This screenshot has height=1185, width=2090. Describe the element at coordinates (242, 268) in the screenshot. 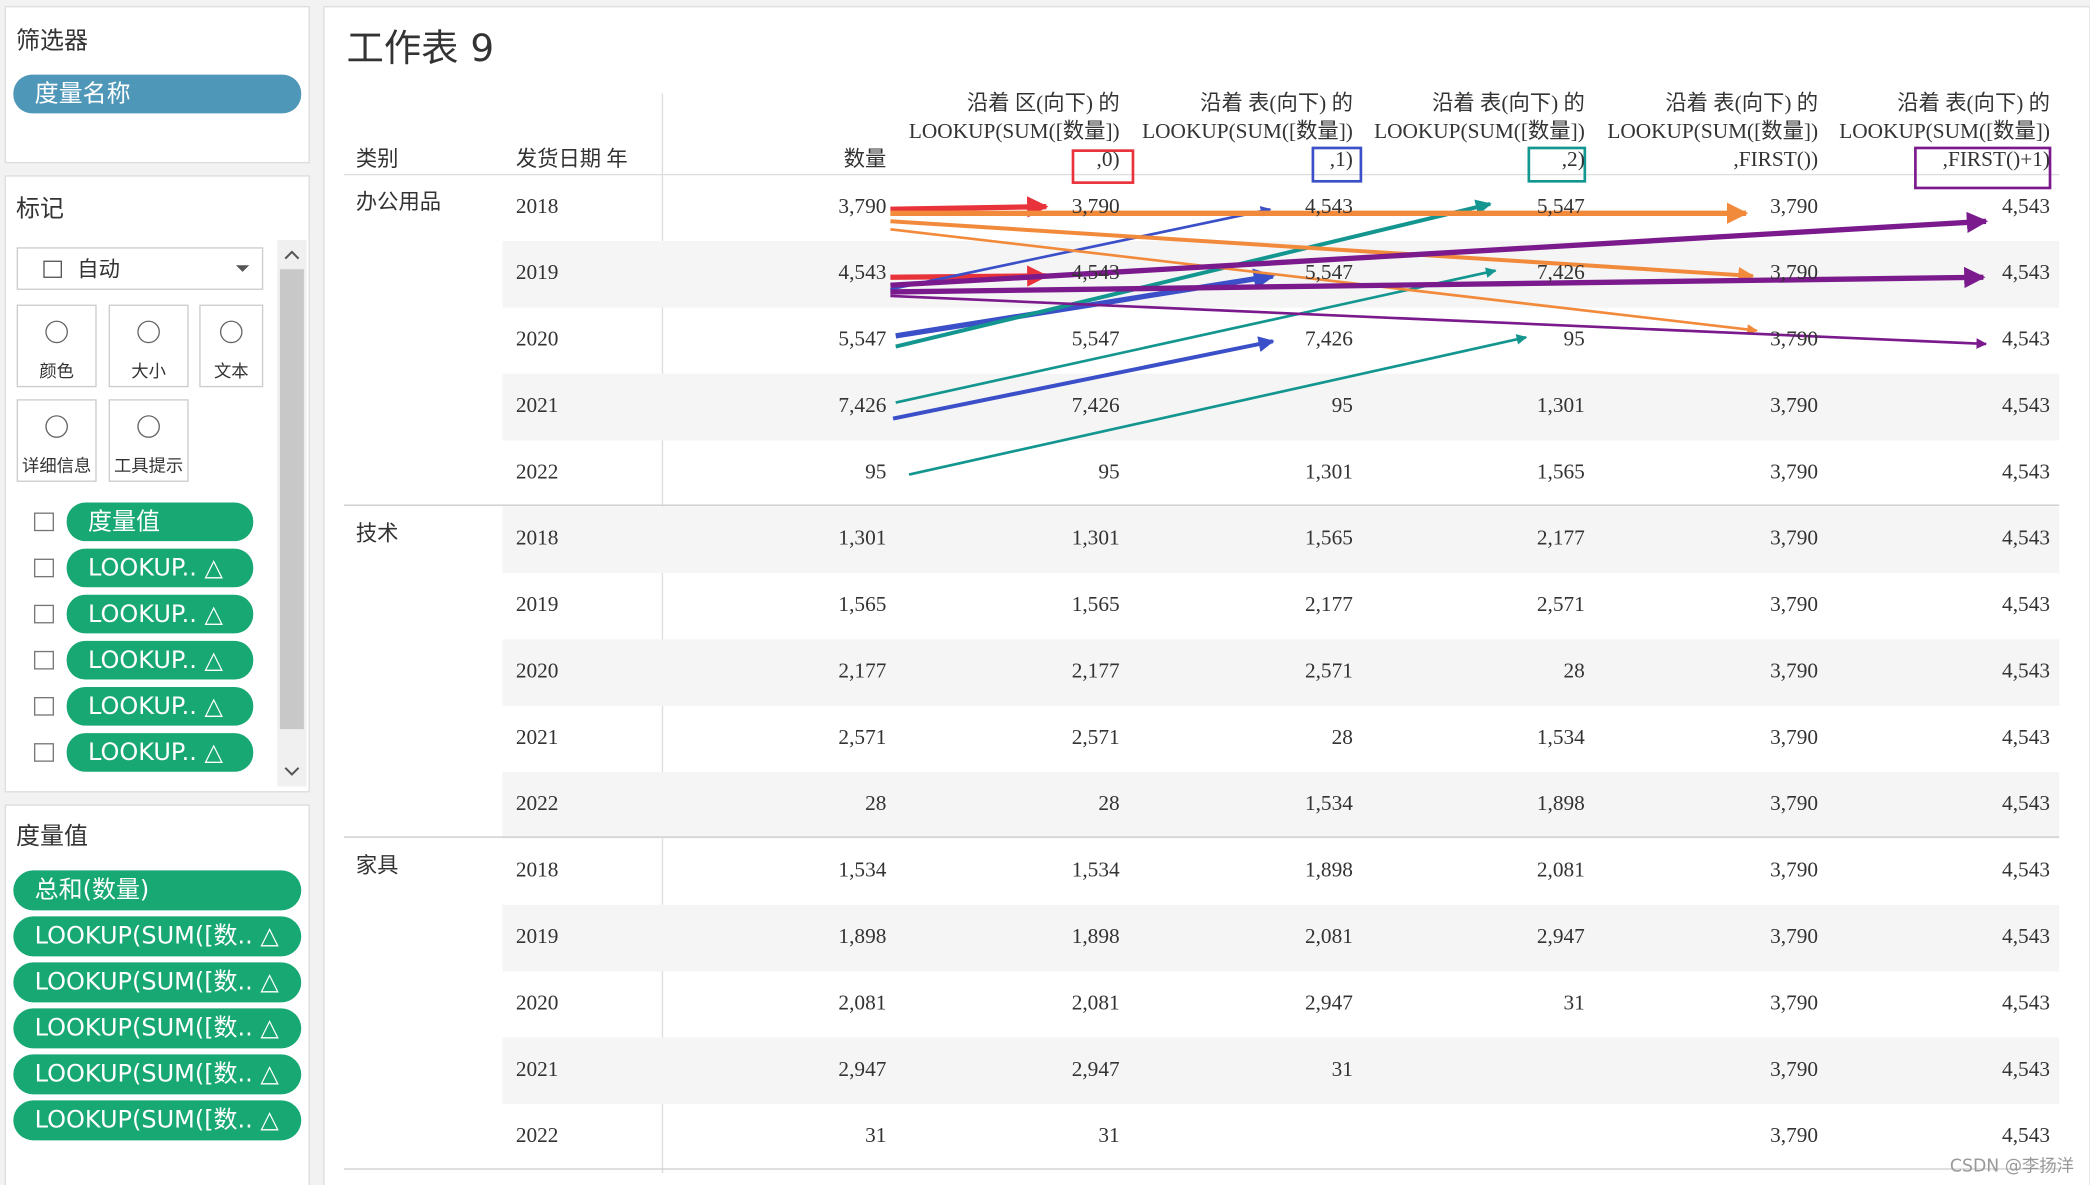

I see `dropdown-arrow` at that location.